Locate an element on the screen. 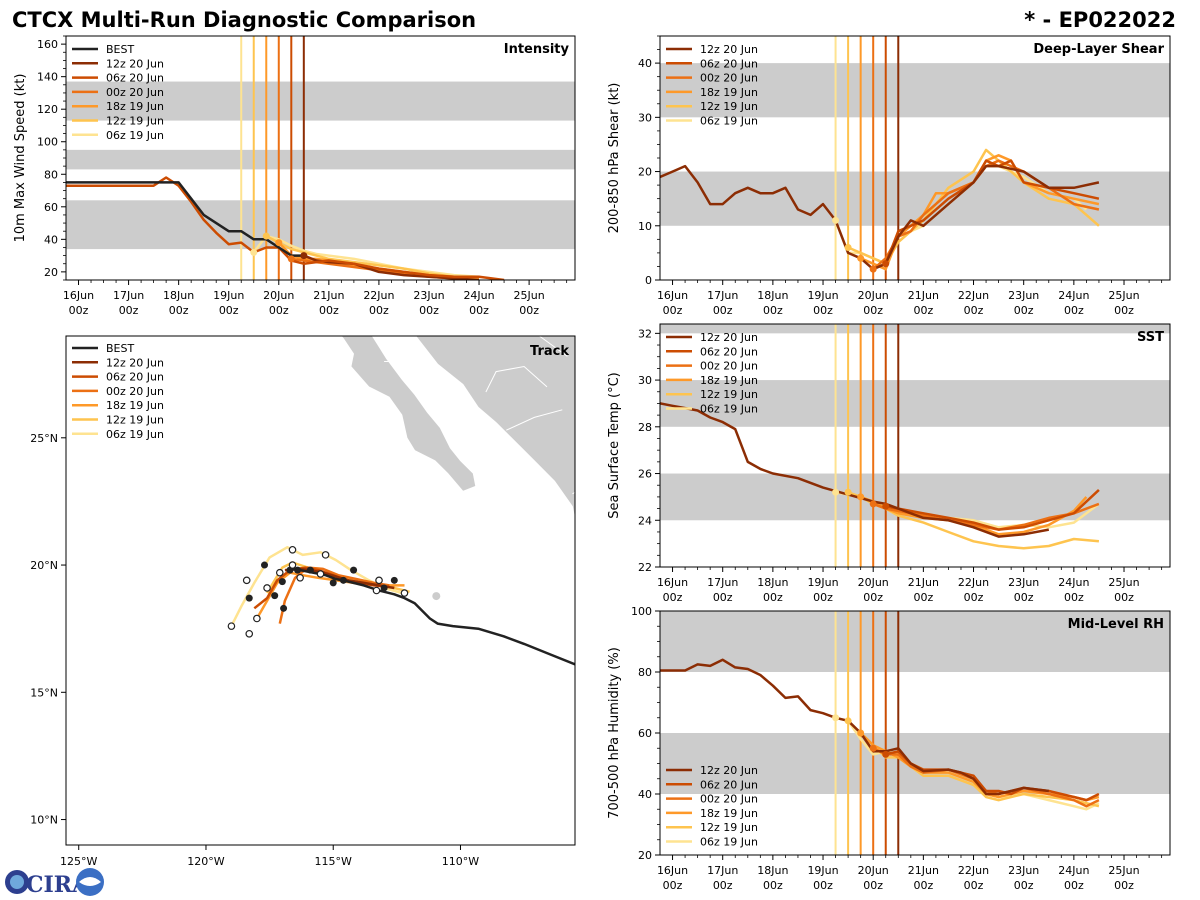 Image resolution: width=1200 pixels, height=900 pixels. sst-start-dot-06z-20-Jun is located at coordinates (886, 506).